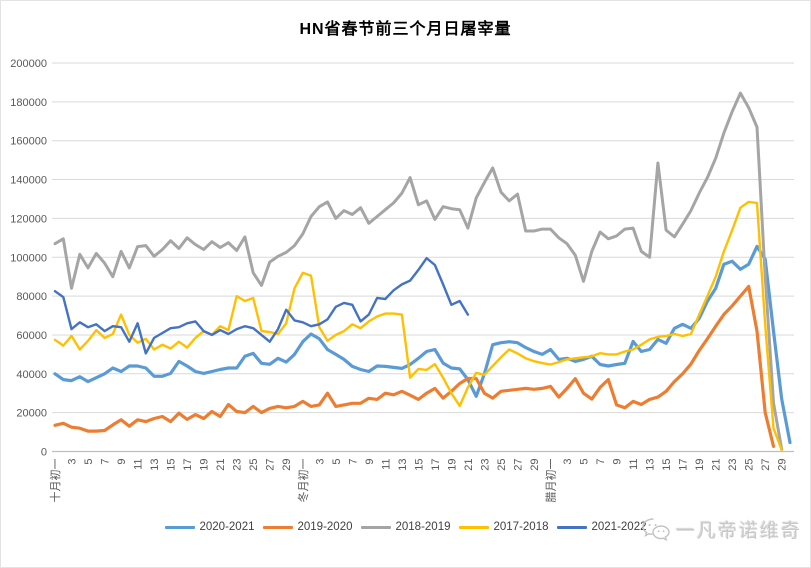 The width and height of the screenshot is (811, 568). Describe the element at coordinates (31, 297) in the screenshot. I see `svg-text: 80000` at that location.